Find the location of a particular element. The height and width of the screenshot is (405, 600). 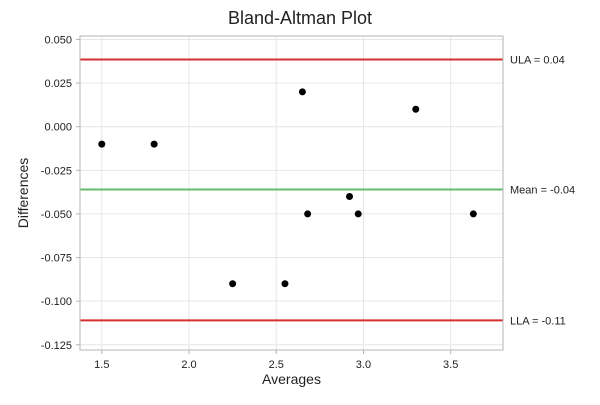

y-tick-label: 0.000 is located at coordinates (58, 128).